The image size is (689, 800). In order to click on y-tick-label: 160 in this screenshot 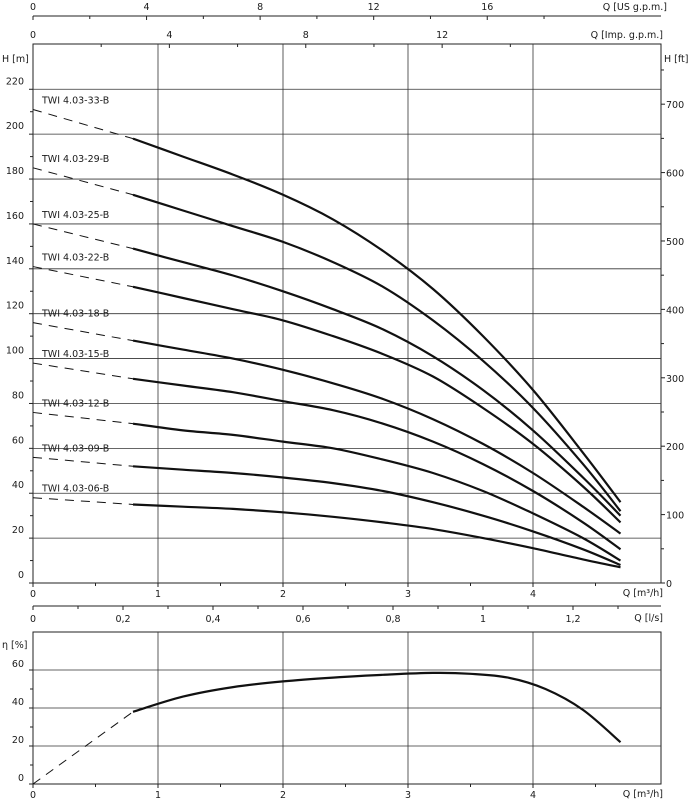, I will do `click(15, 216)`.